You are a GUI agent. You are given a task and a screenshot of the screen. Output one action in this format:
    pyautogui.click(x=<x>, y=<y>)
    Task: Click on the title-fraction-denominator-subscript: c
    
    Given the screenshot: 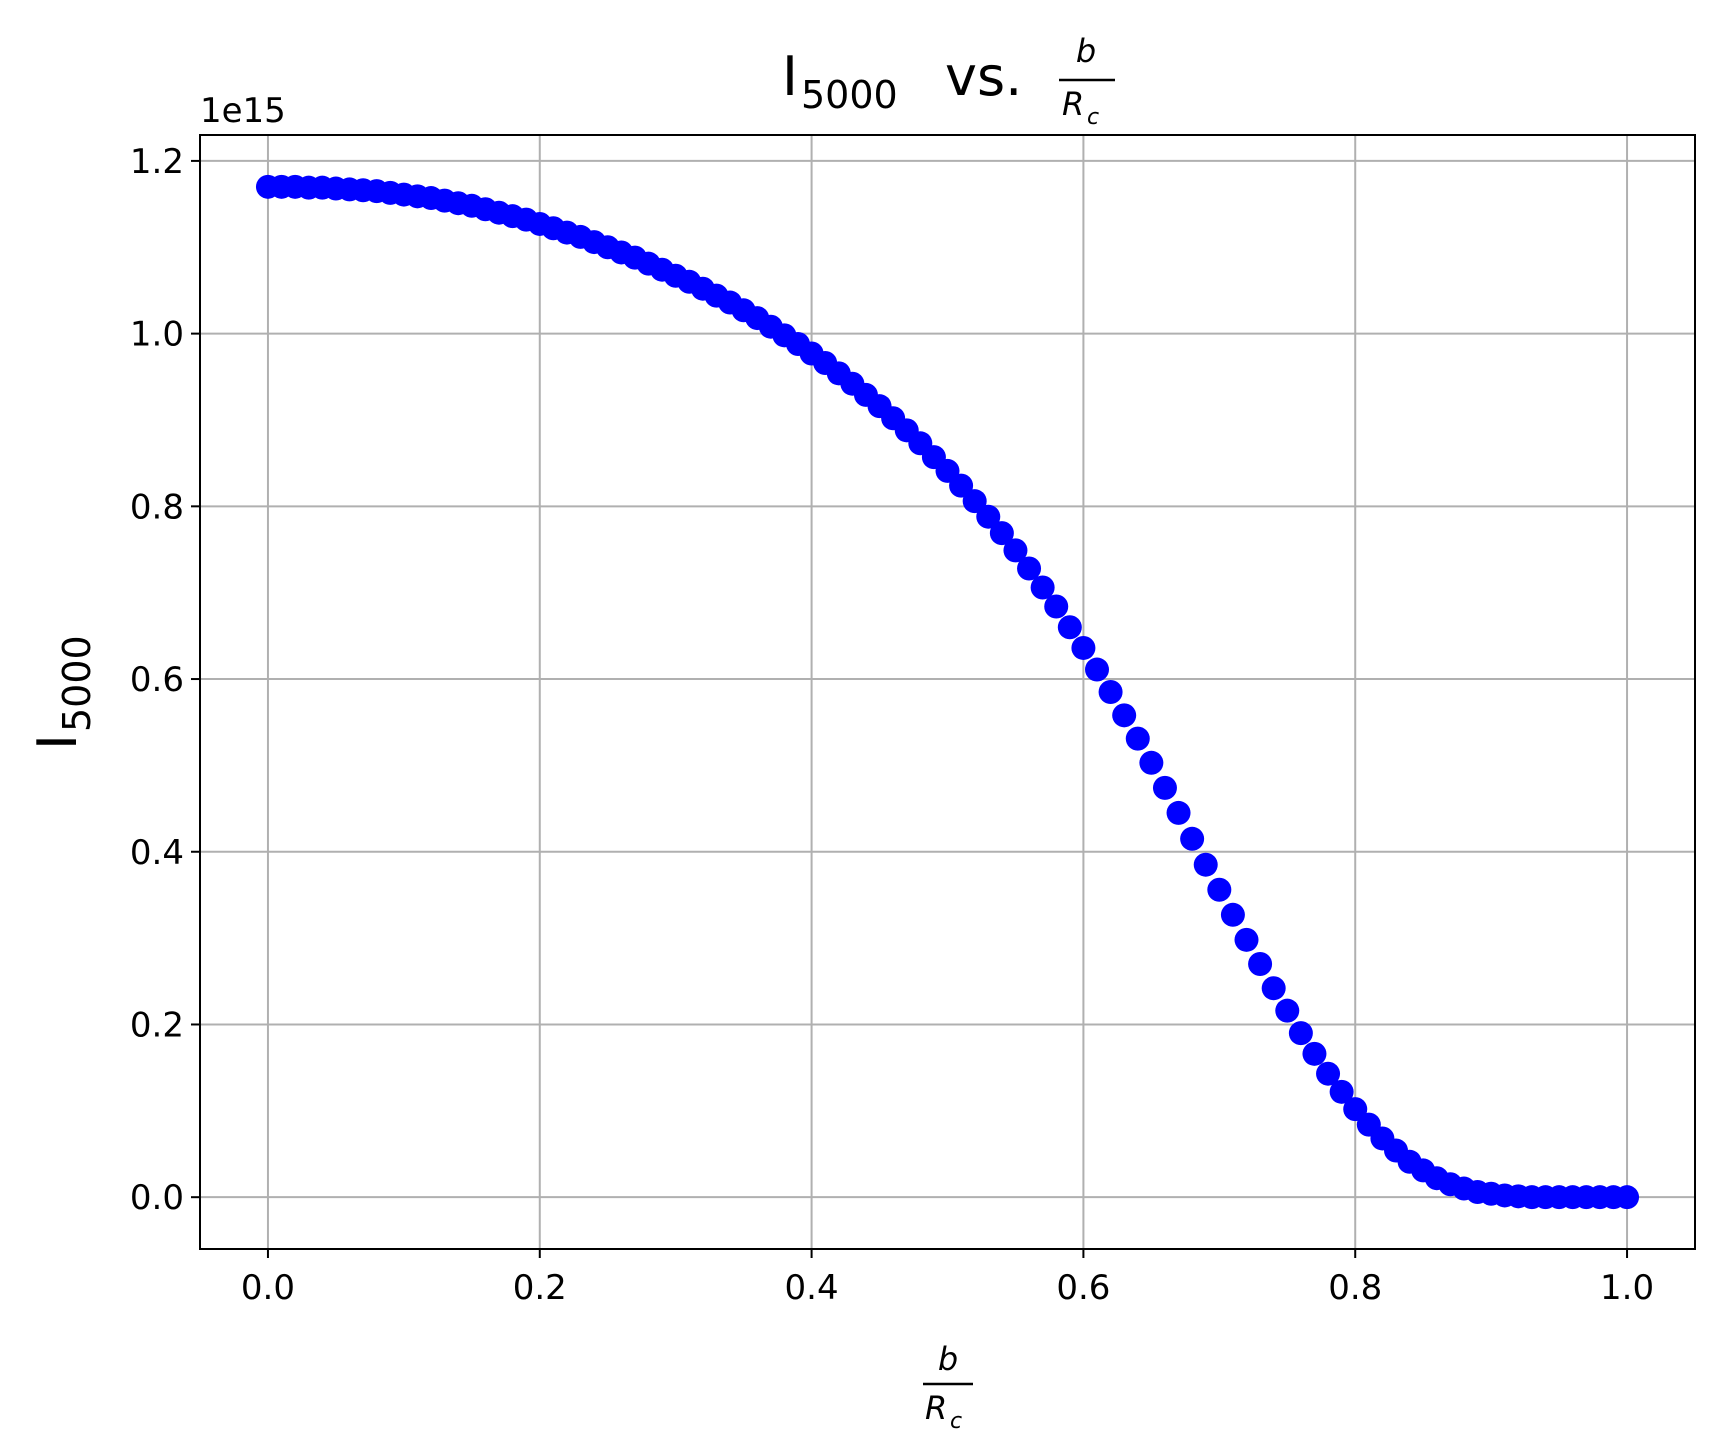 What is the action you would take?
    pyautogui.click(x=1093, y=117)
    